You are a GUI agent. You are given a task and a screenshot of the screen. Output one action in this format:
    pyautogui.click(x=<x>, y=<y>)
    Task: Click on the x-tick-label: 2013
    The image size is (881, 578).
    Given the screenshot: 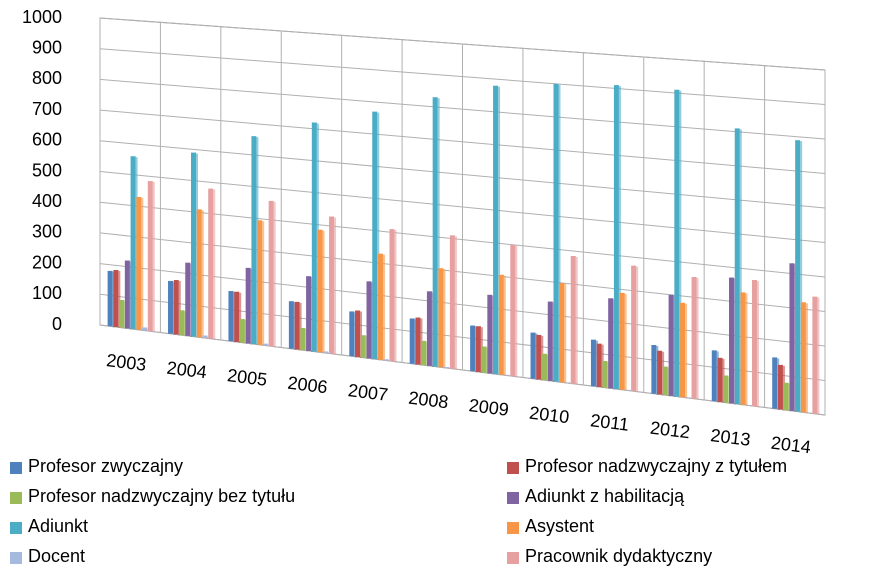 What is the action you would take?
    pyautogui.click(x=730, y=437)
    